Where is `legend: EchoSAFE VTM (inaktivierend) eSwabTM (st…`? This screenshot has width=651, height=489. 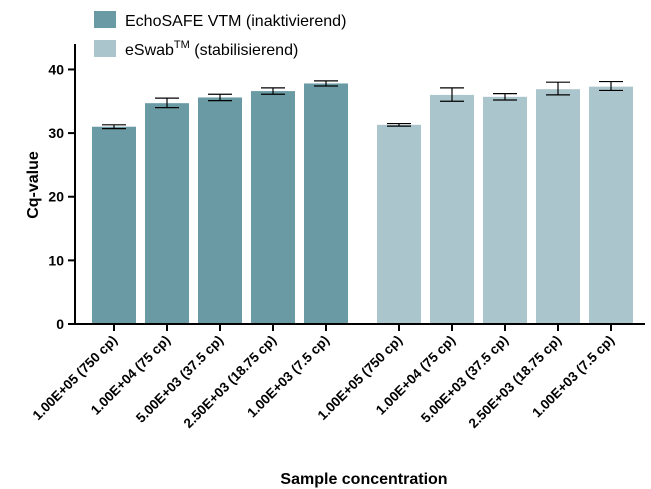 legend: EchoSAFE VTM (inaktivierend) eSwabTM (st… is located at coordinates (220, 35).